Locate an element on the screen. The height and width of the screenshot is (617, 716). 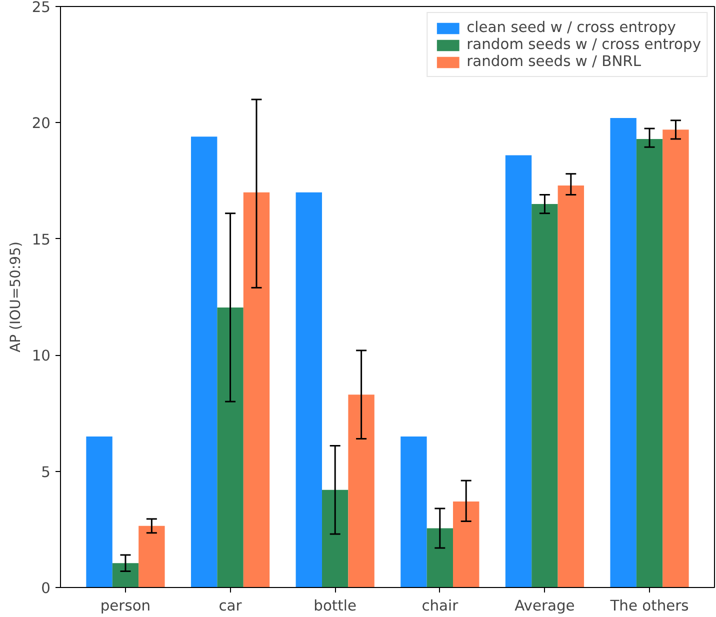
y-tick-label: 20 is located at coordinates (41, 123).